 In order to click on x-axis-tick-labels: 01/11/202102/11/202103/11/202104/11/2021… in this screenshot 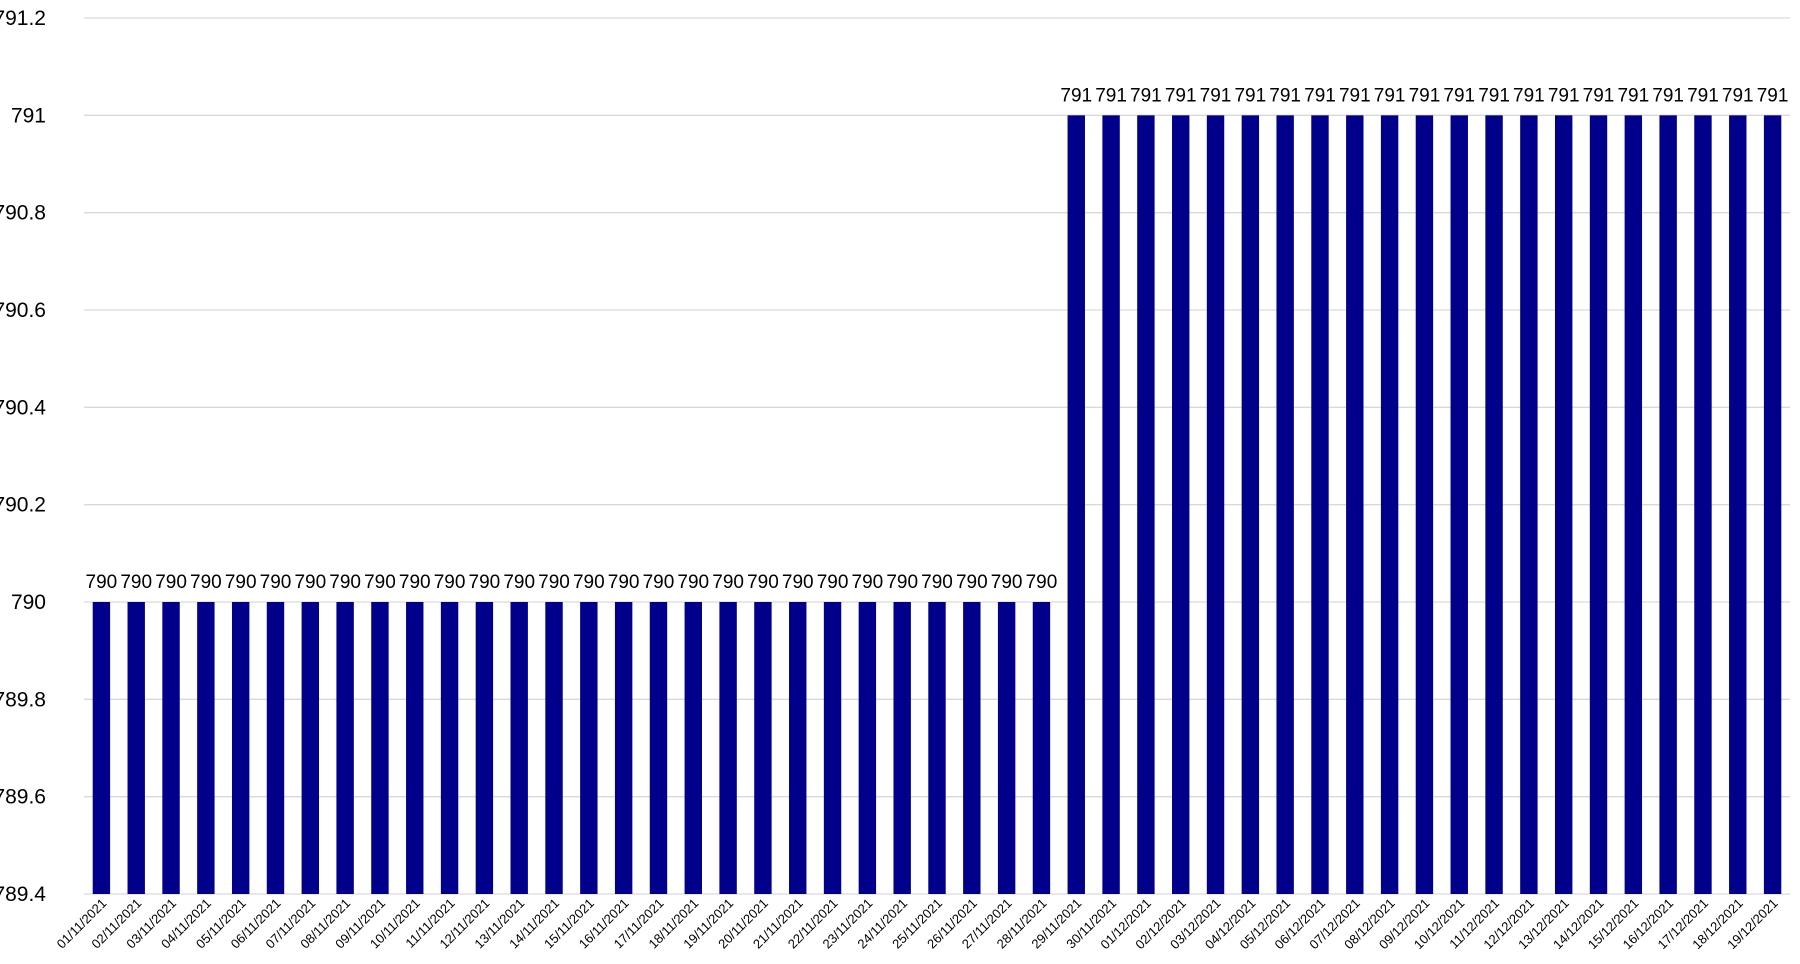, I will do `click(917, 924)`.